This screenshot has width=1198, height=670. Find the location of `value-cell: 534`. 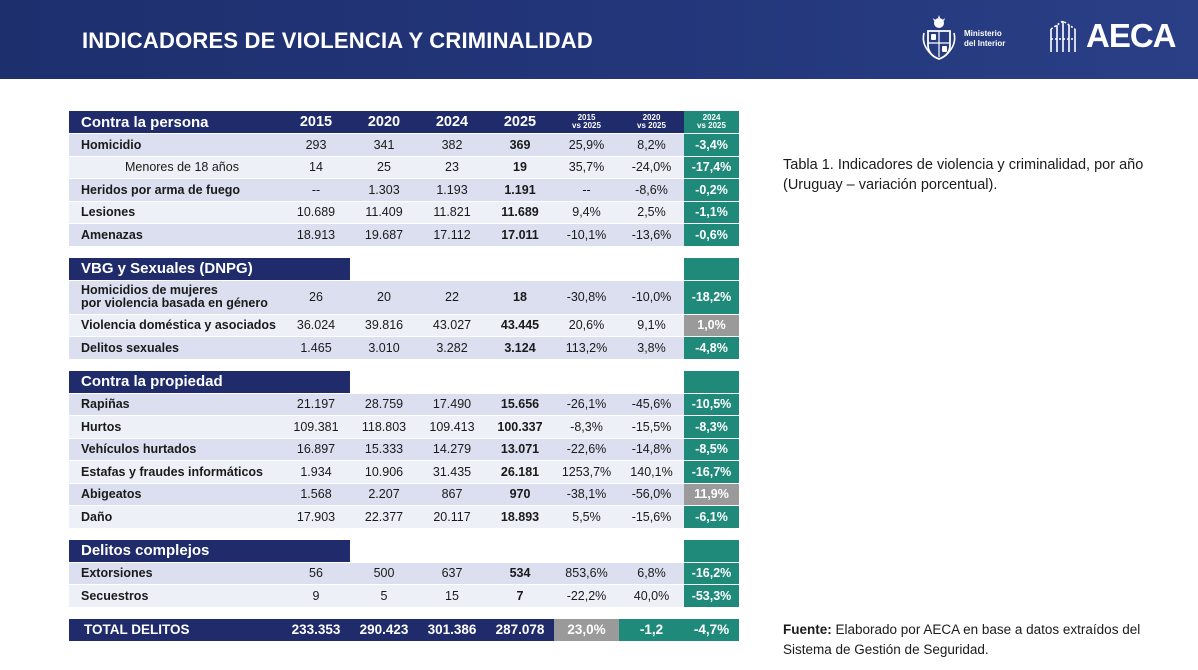

value-cell: 534 is located at coordinates (520, 572).